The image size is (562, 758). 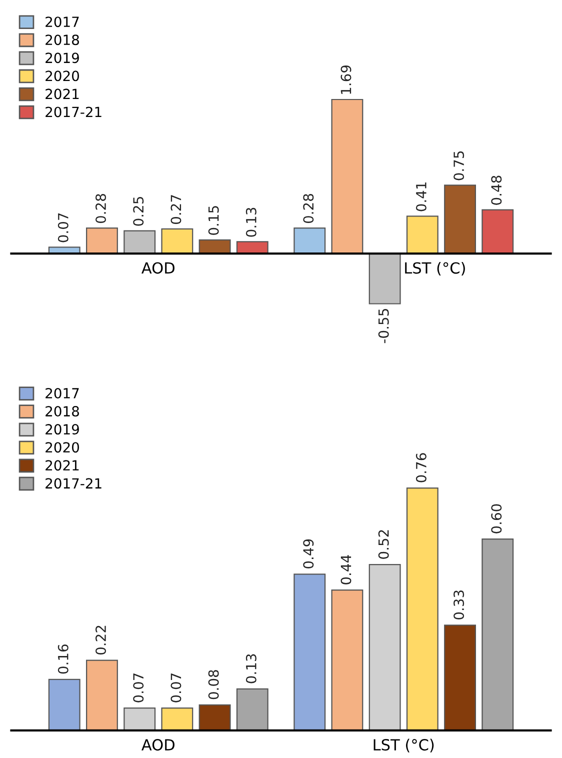 What do you see at coordinates (213, 685) in the screenshot?
I see `data-label: 0.08` at bounding box center [213, 685].